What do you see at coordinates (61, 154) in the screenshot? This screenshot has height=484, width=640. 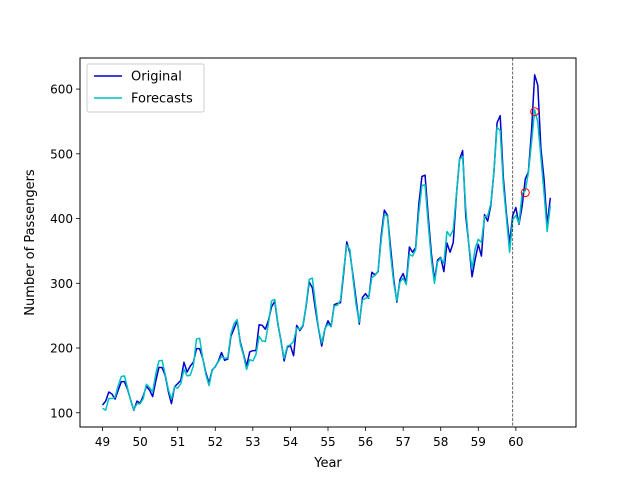 I see `y-tick-label: 500` at bounding box center [61, 154].